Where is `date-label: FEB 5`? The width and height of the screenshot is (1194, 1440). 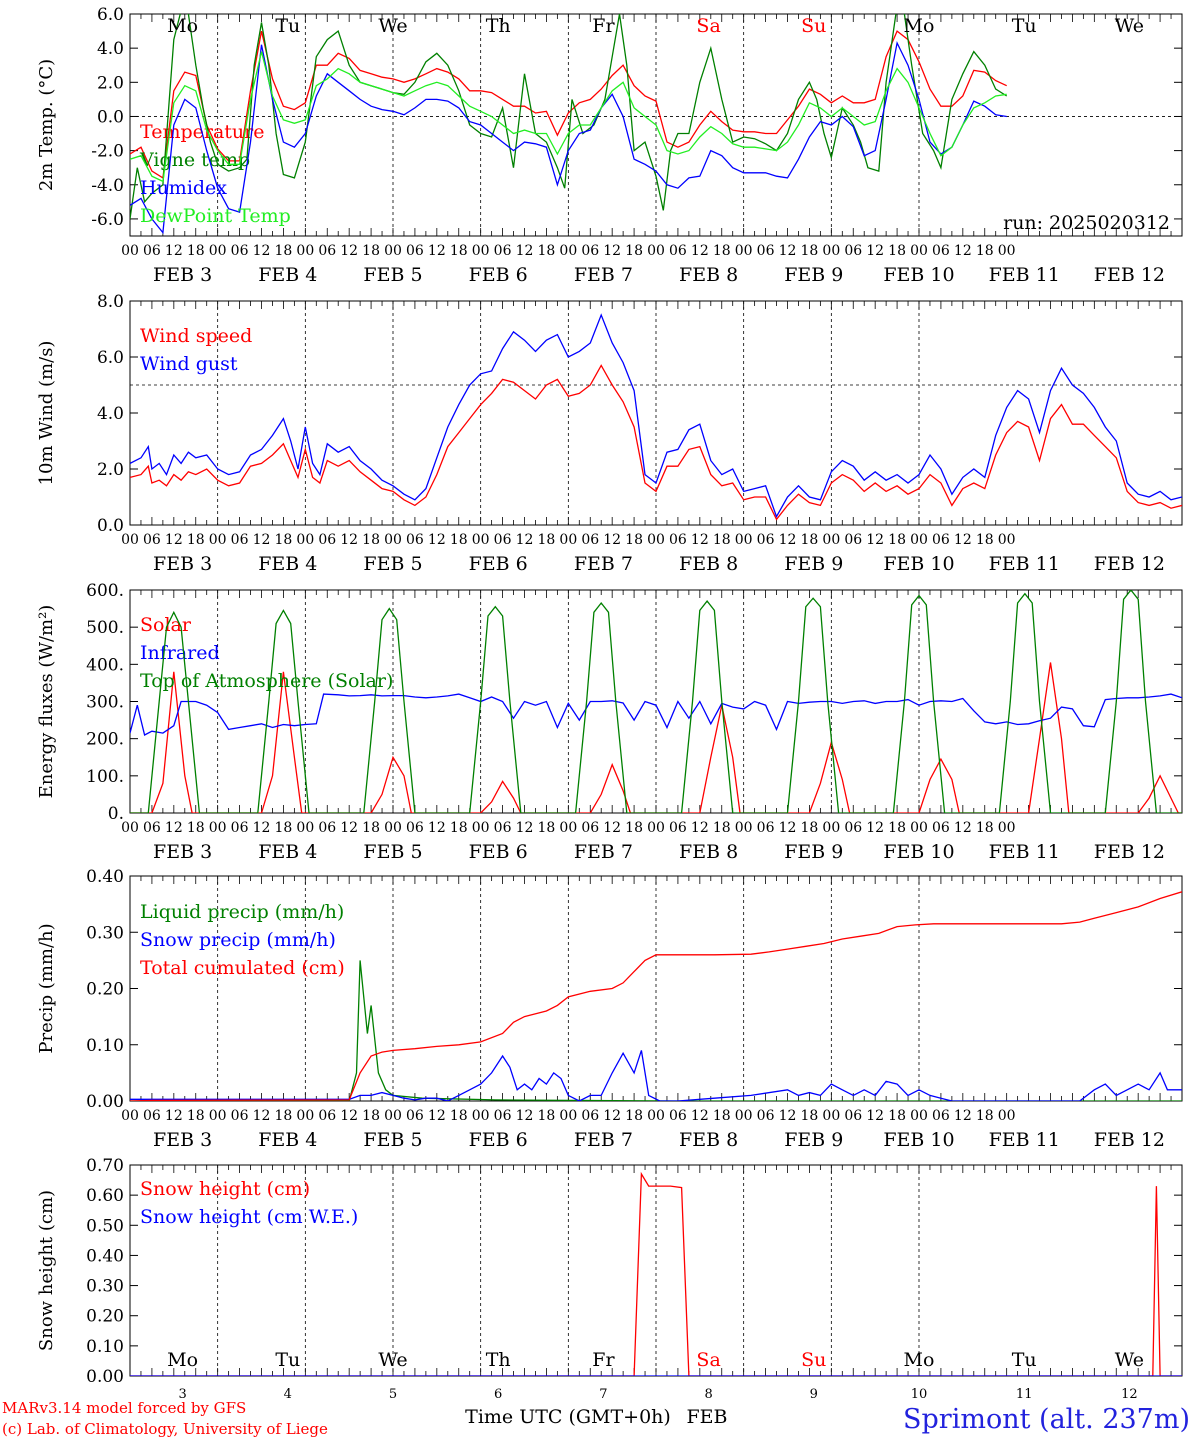
date-label: FEB 5 is located at coordinates (392, 275).